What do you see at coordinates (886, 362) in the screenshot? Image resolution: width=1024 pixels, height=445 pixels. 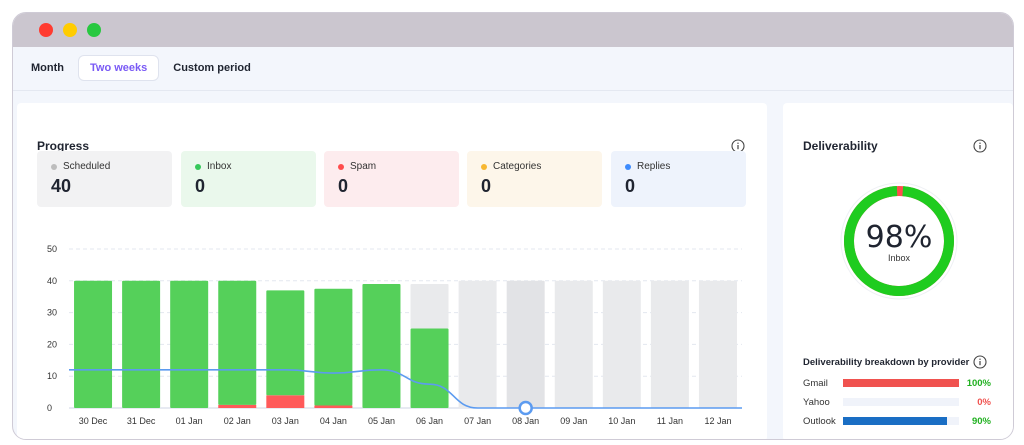 I see `breakdown-title: Deliverability breakdown by provider` at bounding box center [886, 362].